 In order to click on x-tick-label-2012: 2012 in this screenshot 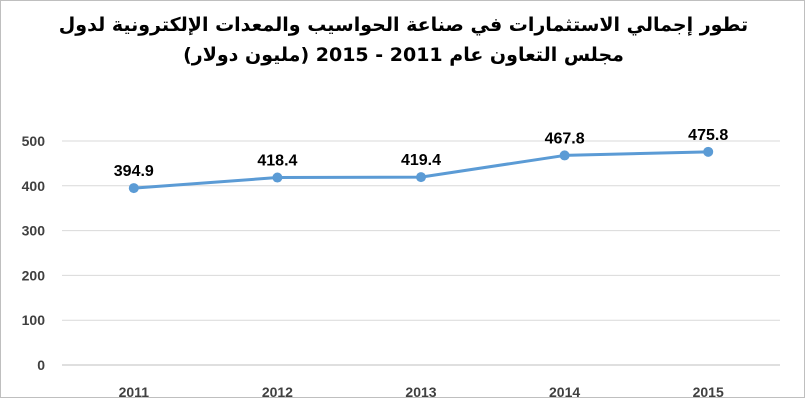, I will do `click(277, 392)`.